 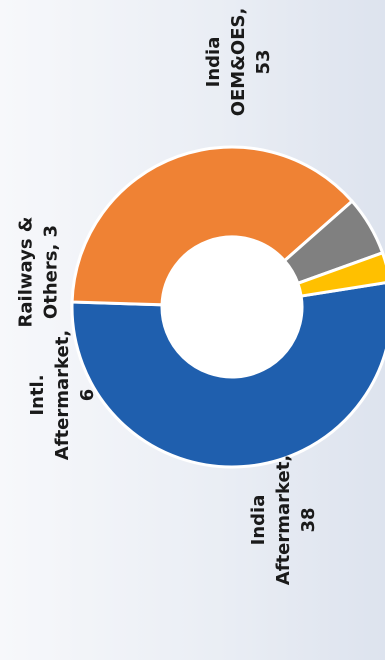 I want to click on donut-hole, so click(x=232, y=307).